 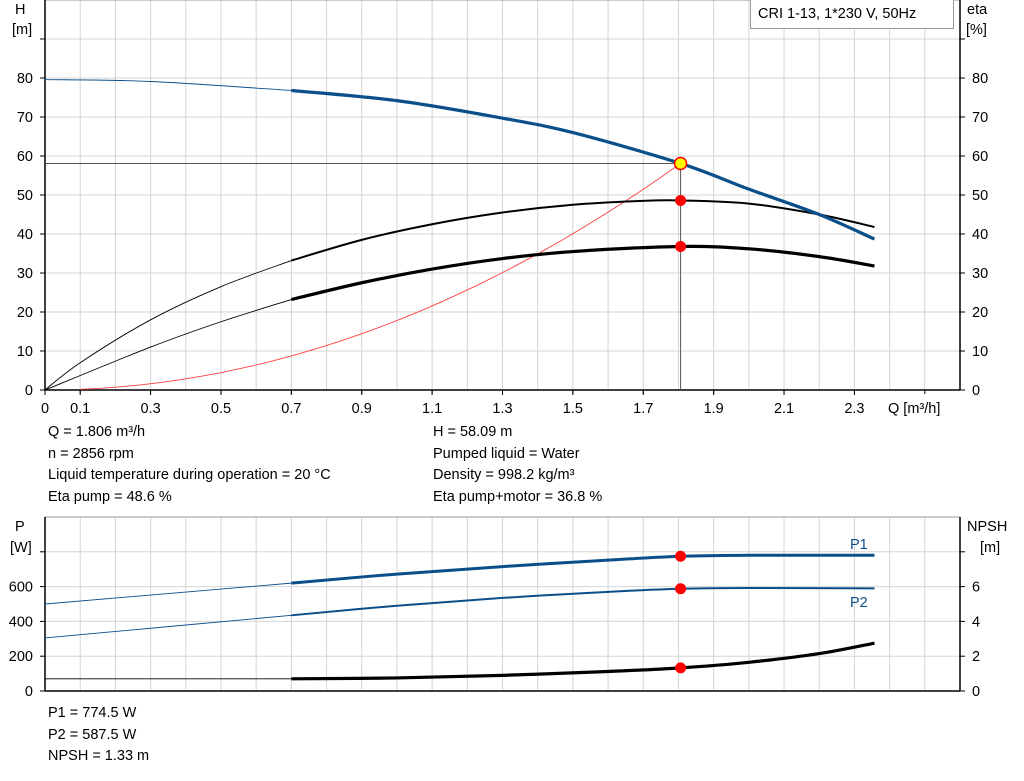 What do you see at coordinates (976, 622) in the screenshot?
I see `y-tick-label-right: 4` at bounding box center [976, 622].